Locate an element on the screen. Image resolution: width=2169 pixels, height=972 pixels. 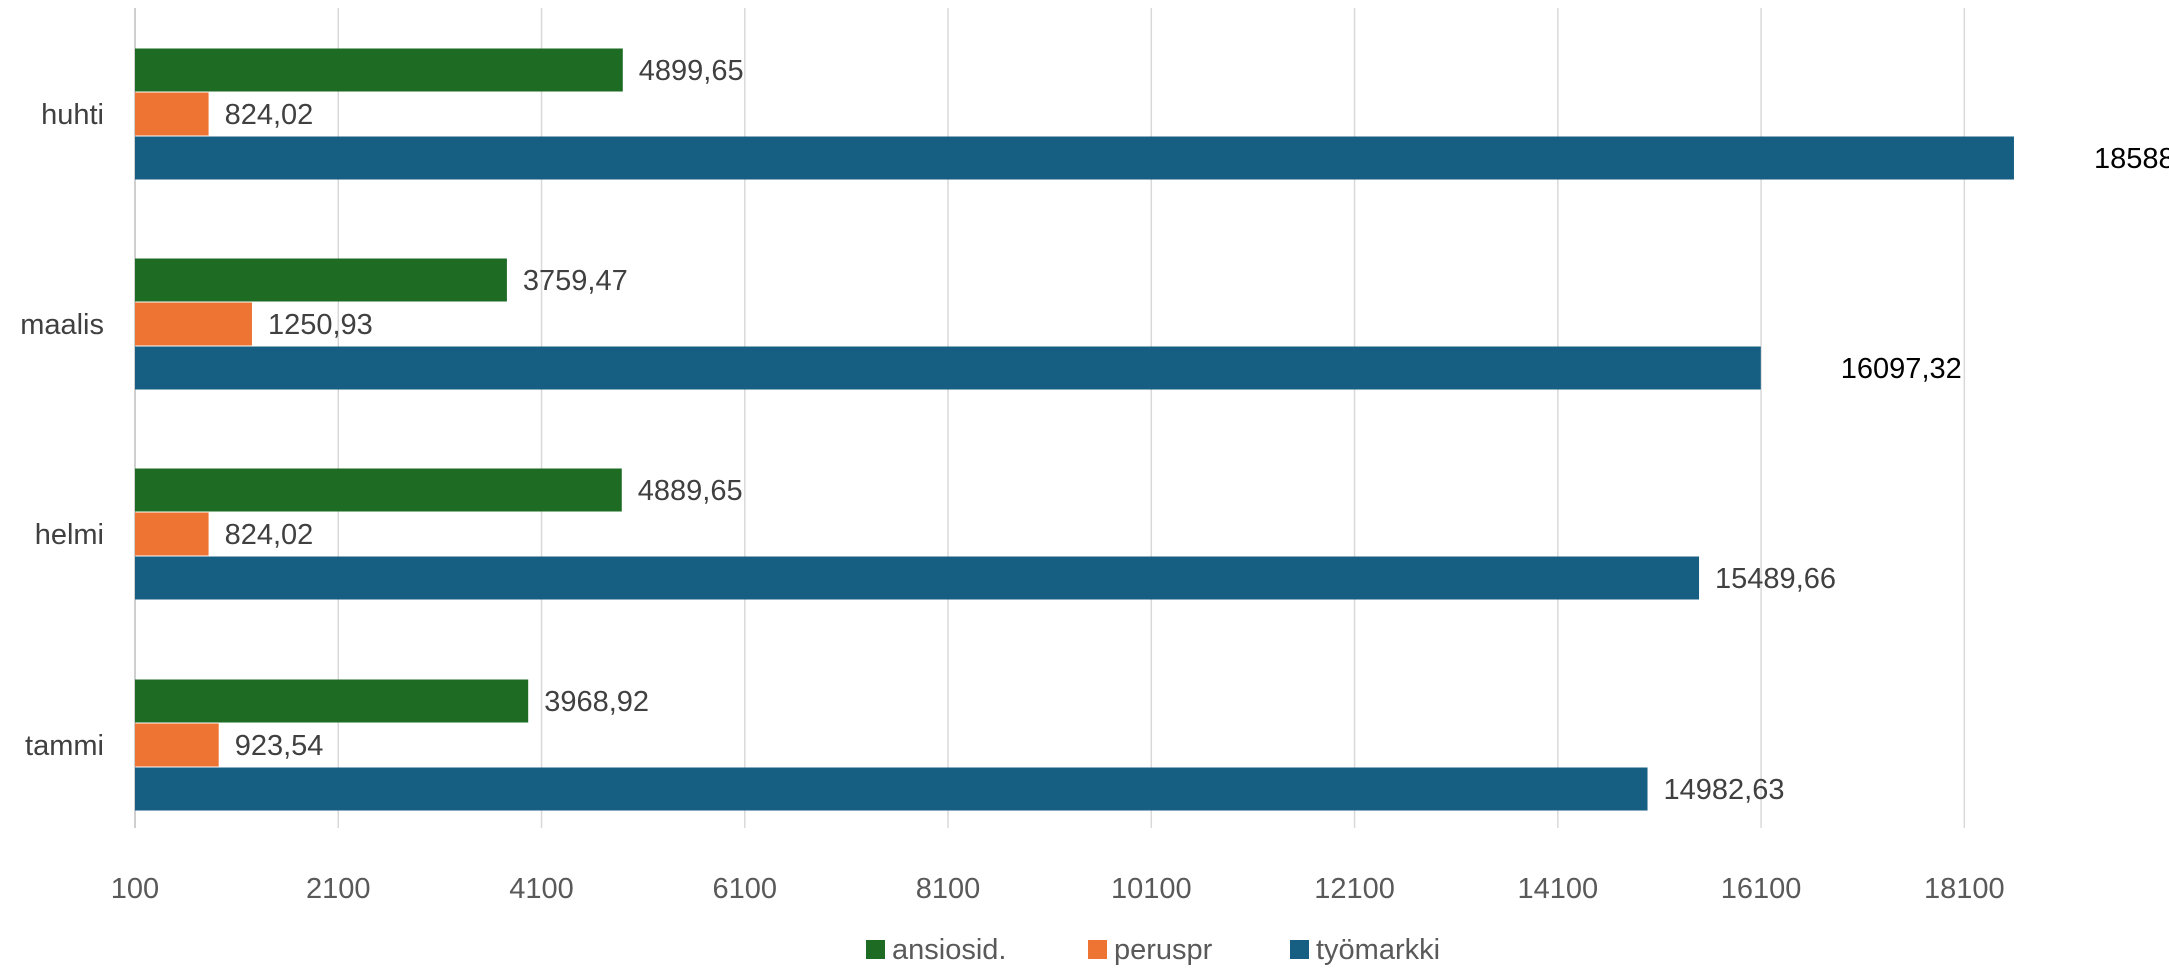
legend-item: työmarkki is located at coordinates (1365, 950).